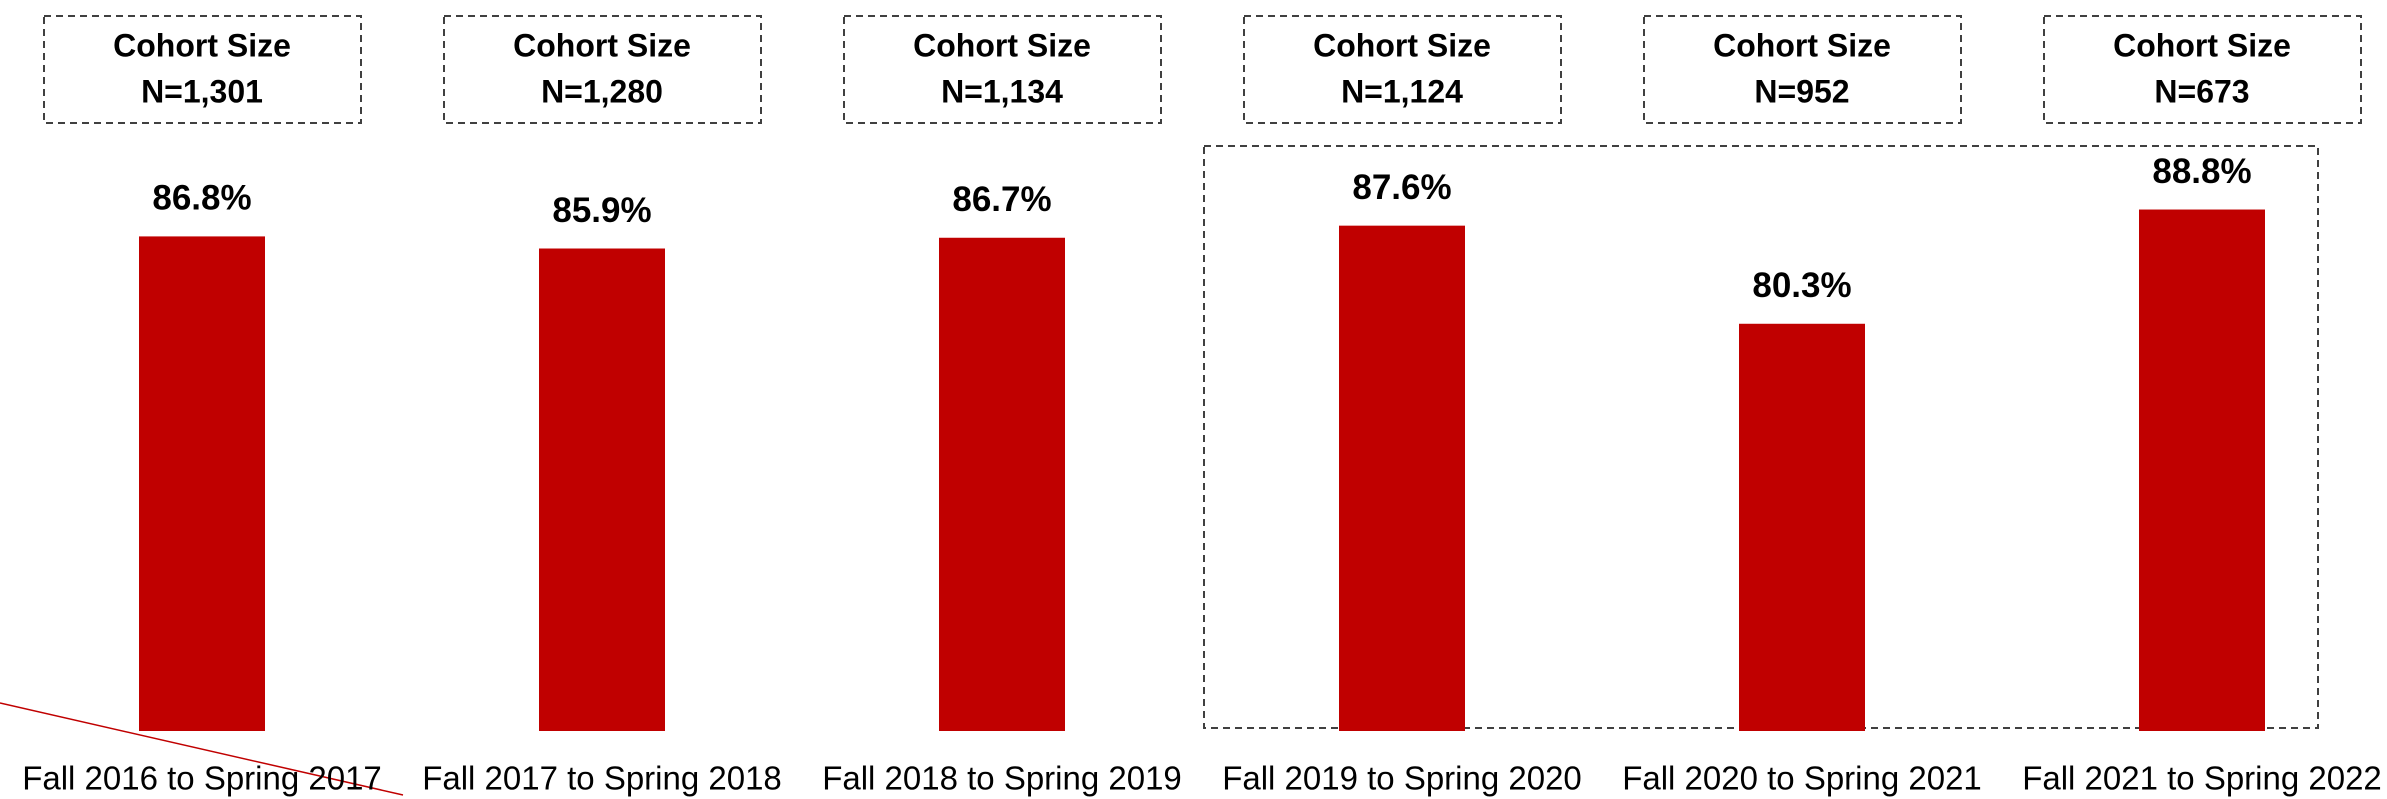 The height and width of the screenshot is (799, 2387). What do you see at coordinates (1001, 199) in the screenshot?
I see `value-label: 86.7%` at bounding box center [1001, 199].